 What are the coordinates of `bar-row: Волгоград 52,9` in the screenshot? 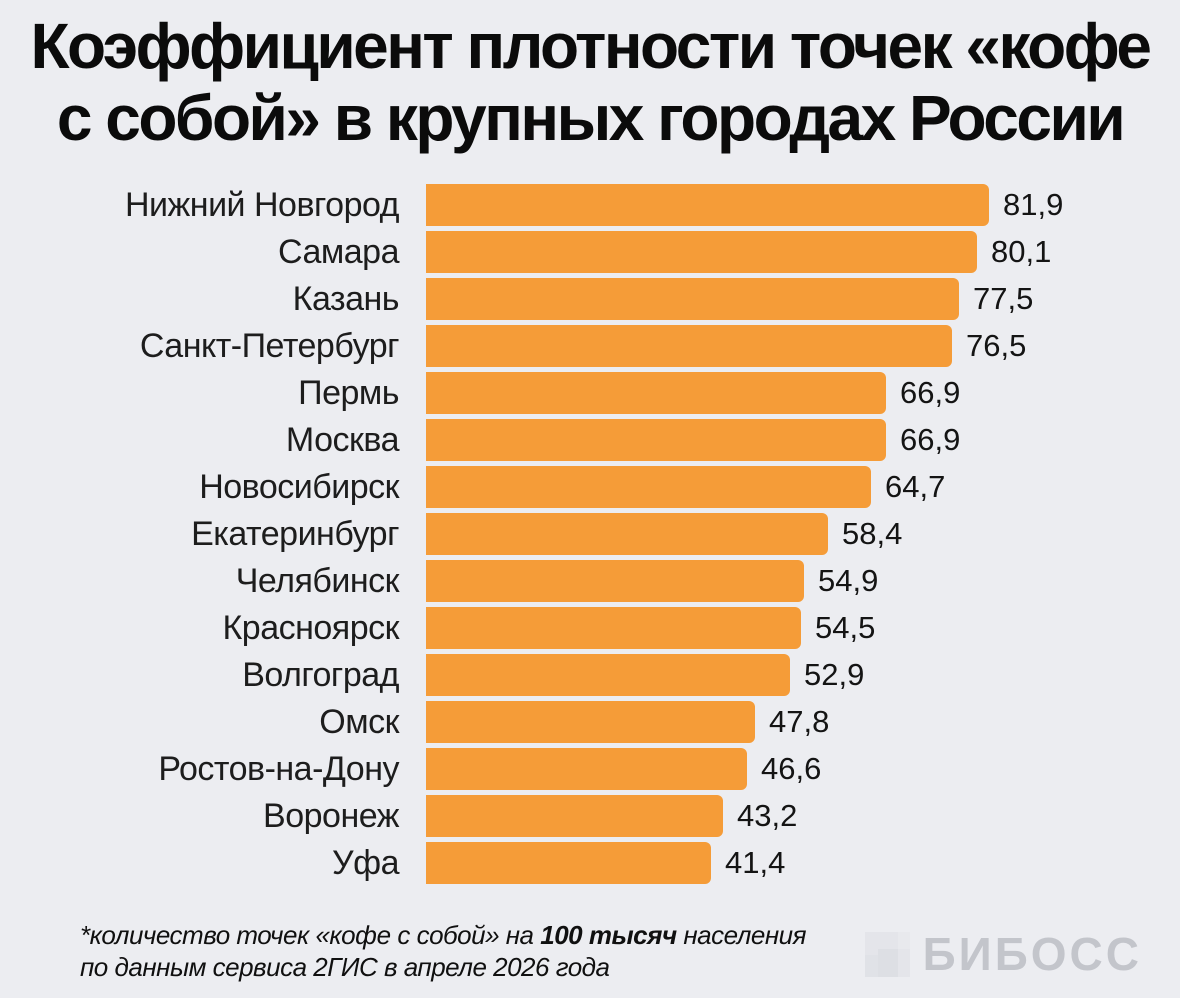 It's located at (590, 675).